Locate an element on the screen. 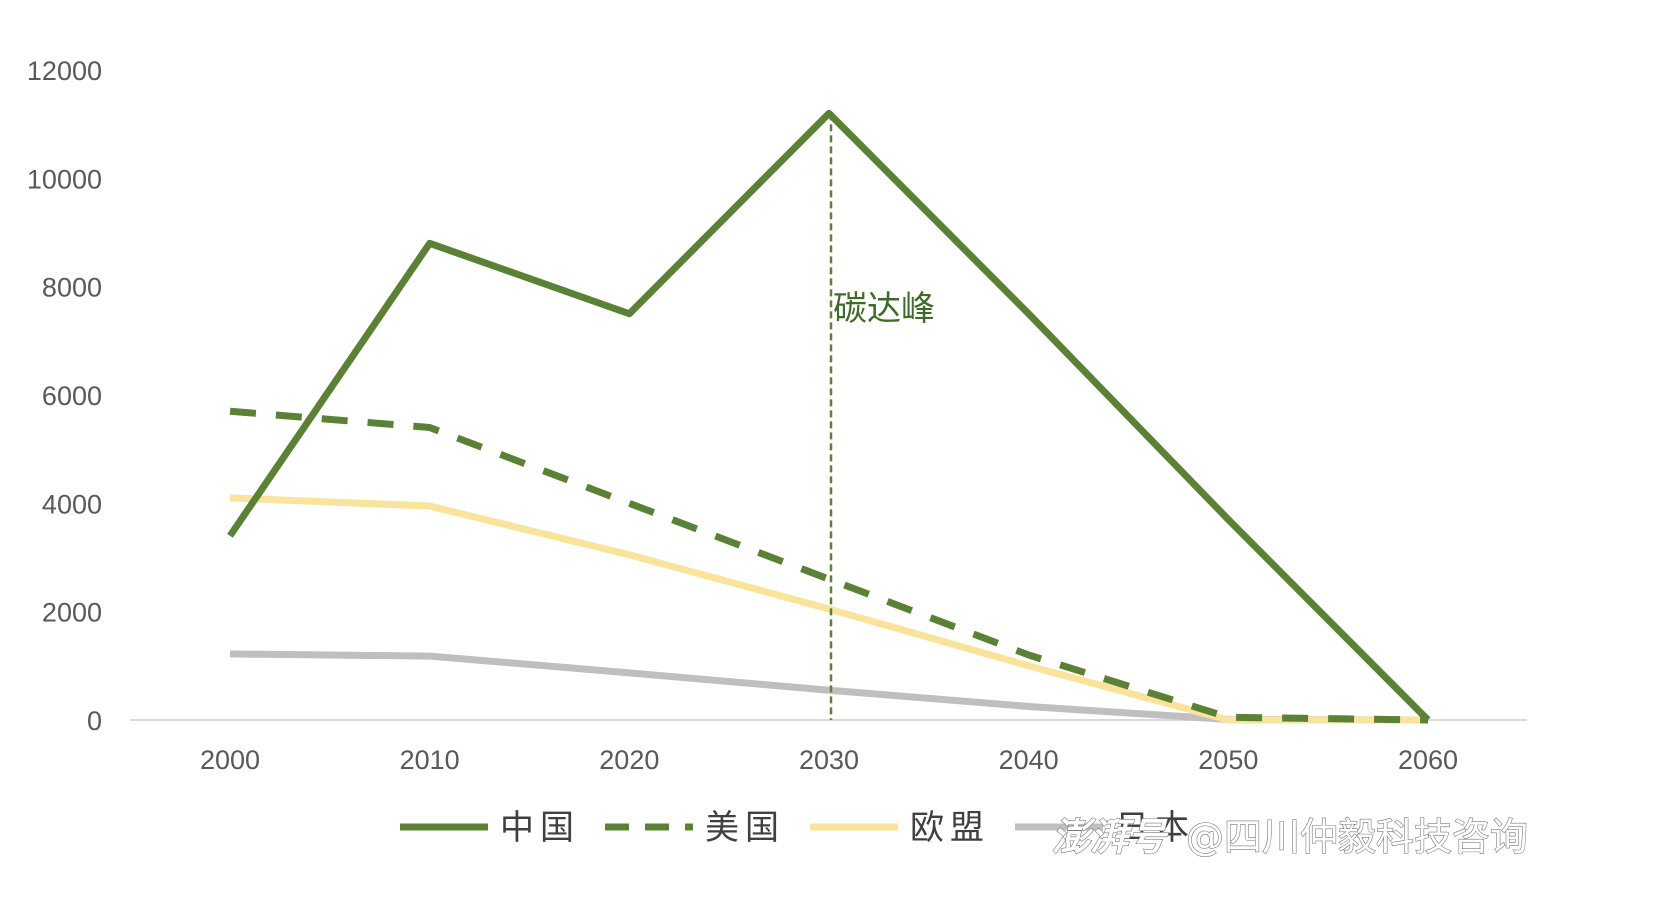 This screenshot has width=1662, height=916. x-tick-label: 2060 is located at coordinates (1428, 760).